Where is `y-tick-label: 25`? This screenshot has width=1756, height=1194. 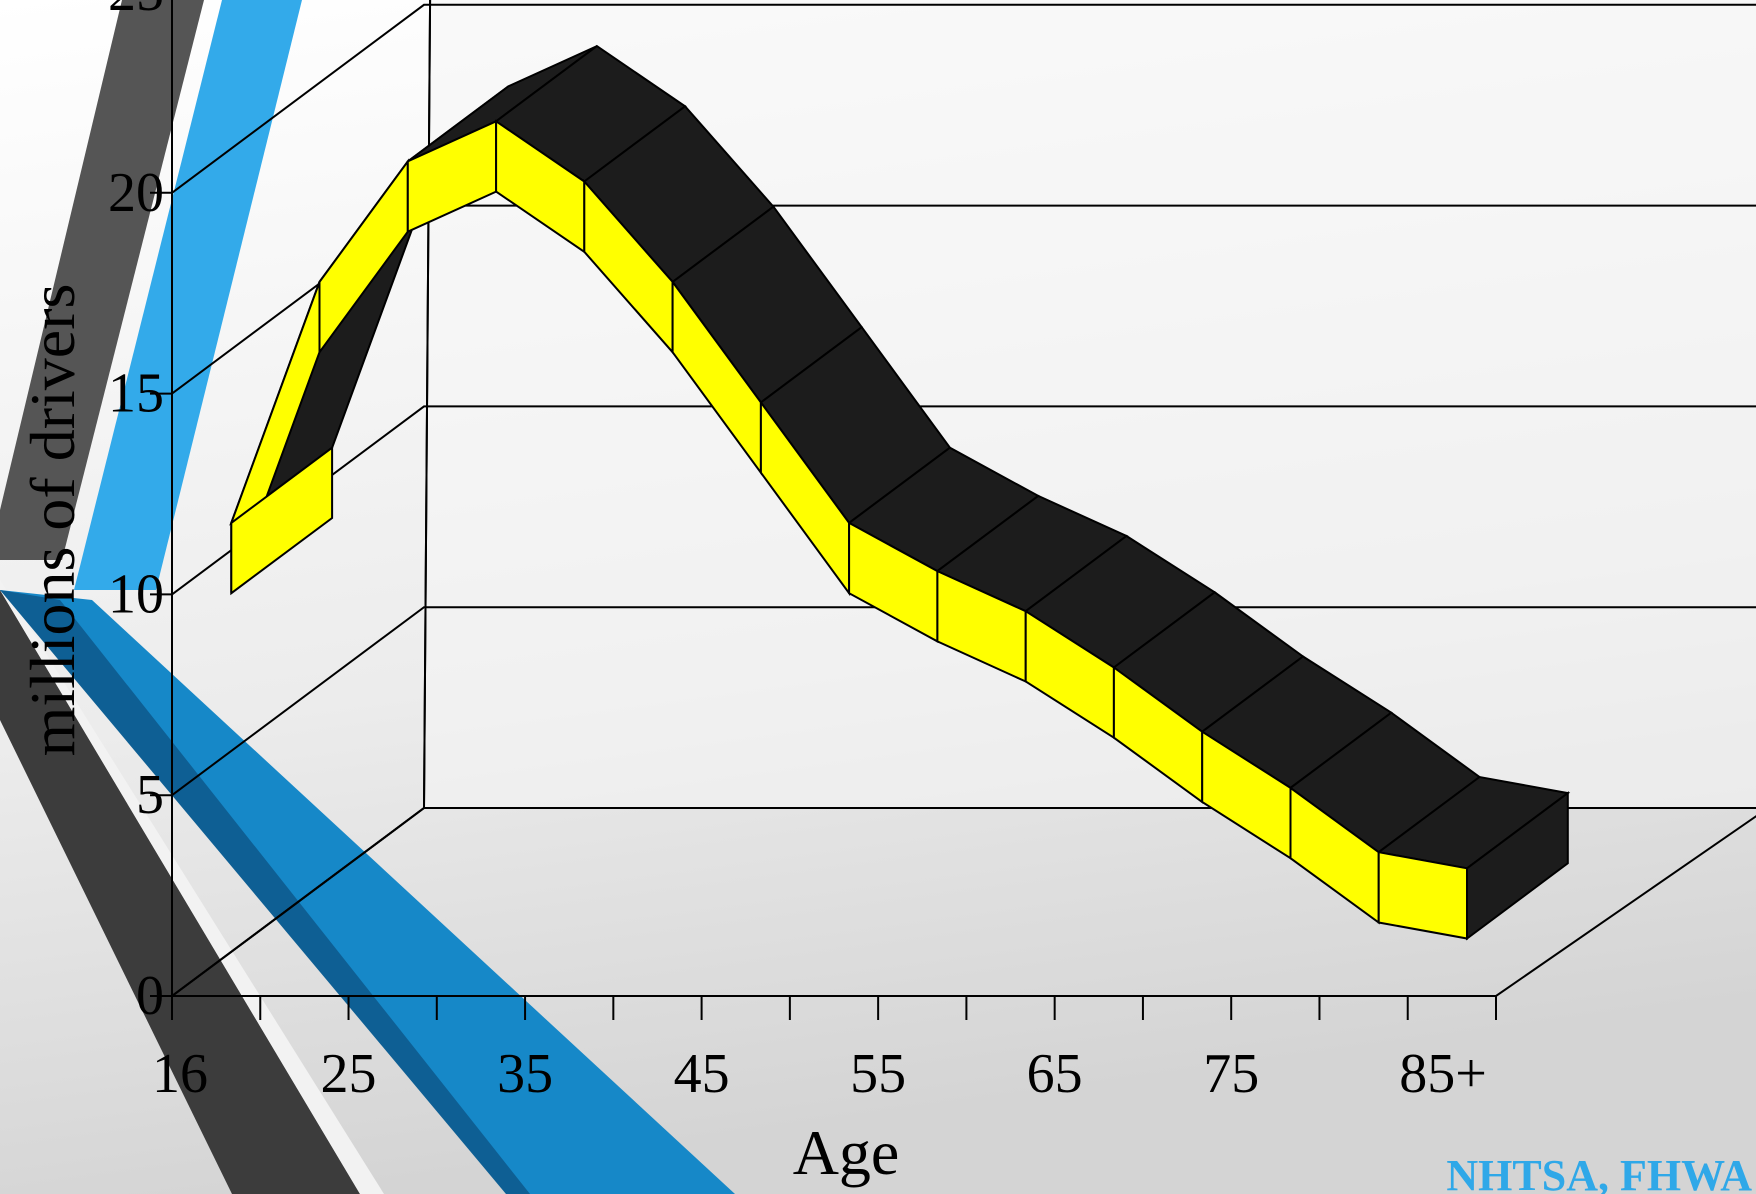
y-tick-label: 25 is located at coordinates (136, 11).